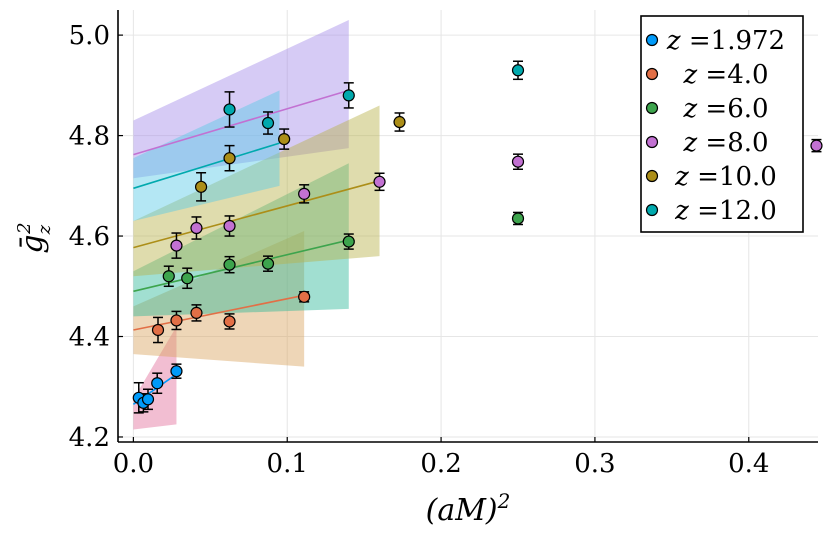 Image resolution: width=831 pixels, height=542 pixels. I want to click on x-tick-label: 0.2, so click(440, 464).